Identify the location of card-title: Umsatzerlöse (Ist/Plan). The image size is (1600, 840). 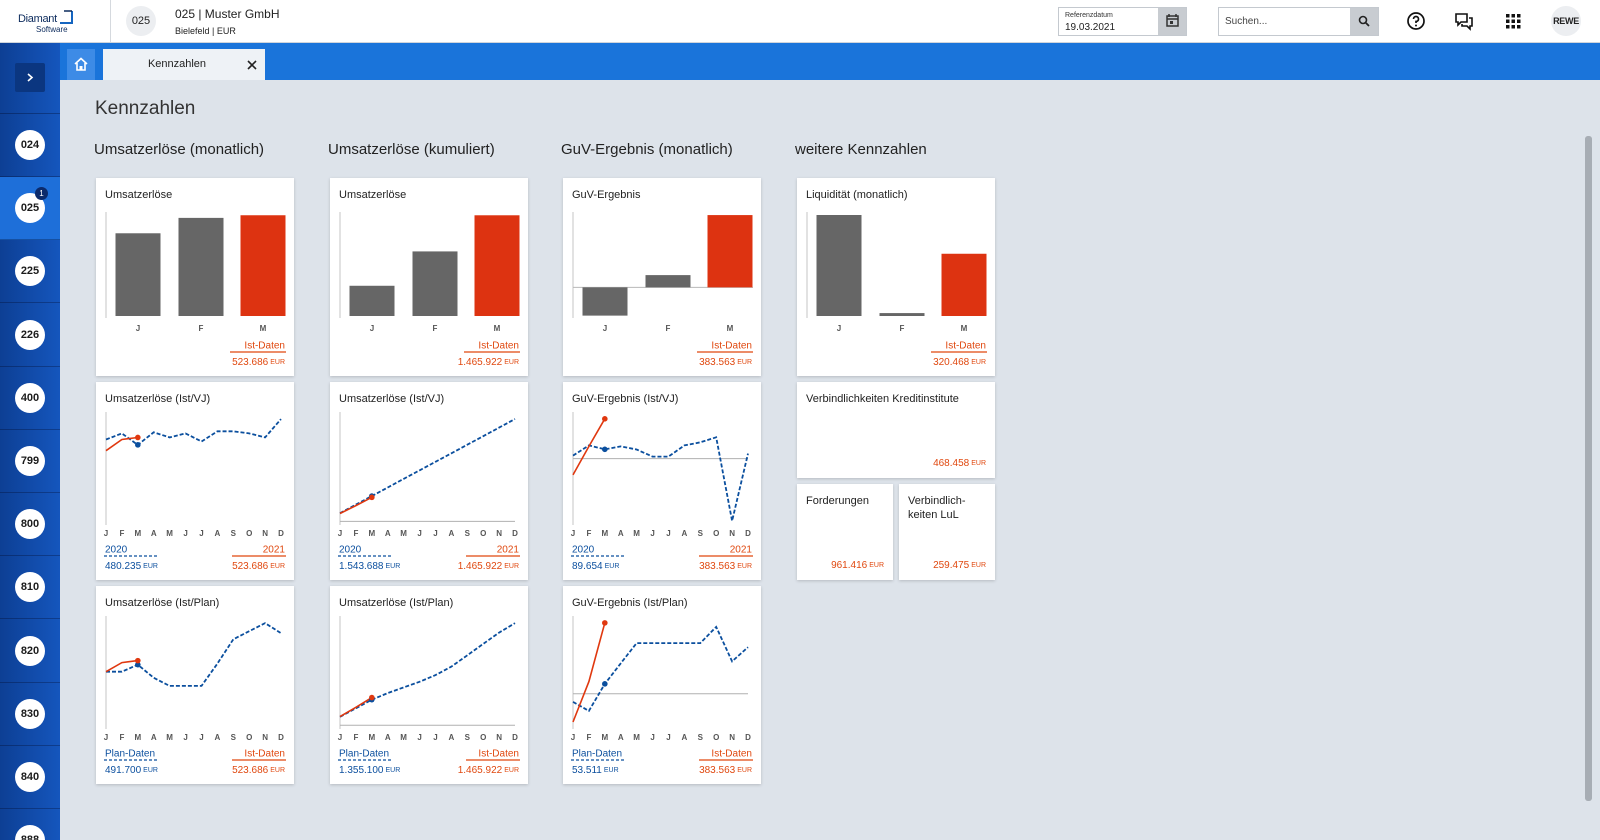
(396, 603).